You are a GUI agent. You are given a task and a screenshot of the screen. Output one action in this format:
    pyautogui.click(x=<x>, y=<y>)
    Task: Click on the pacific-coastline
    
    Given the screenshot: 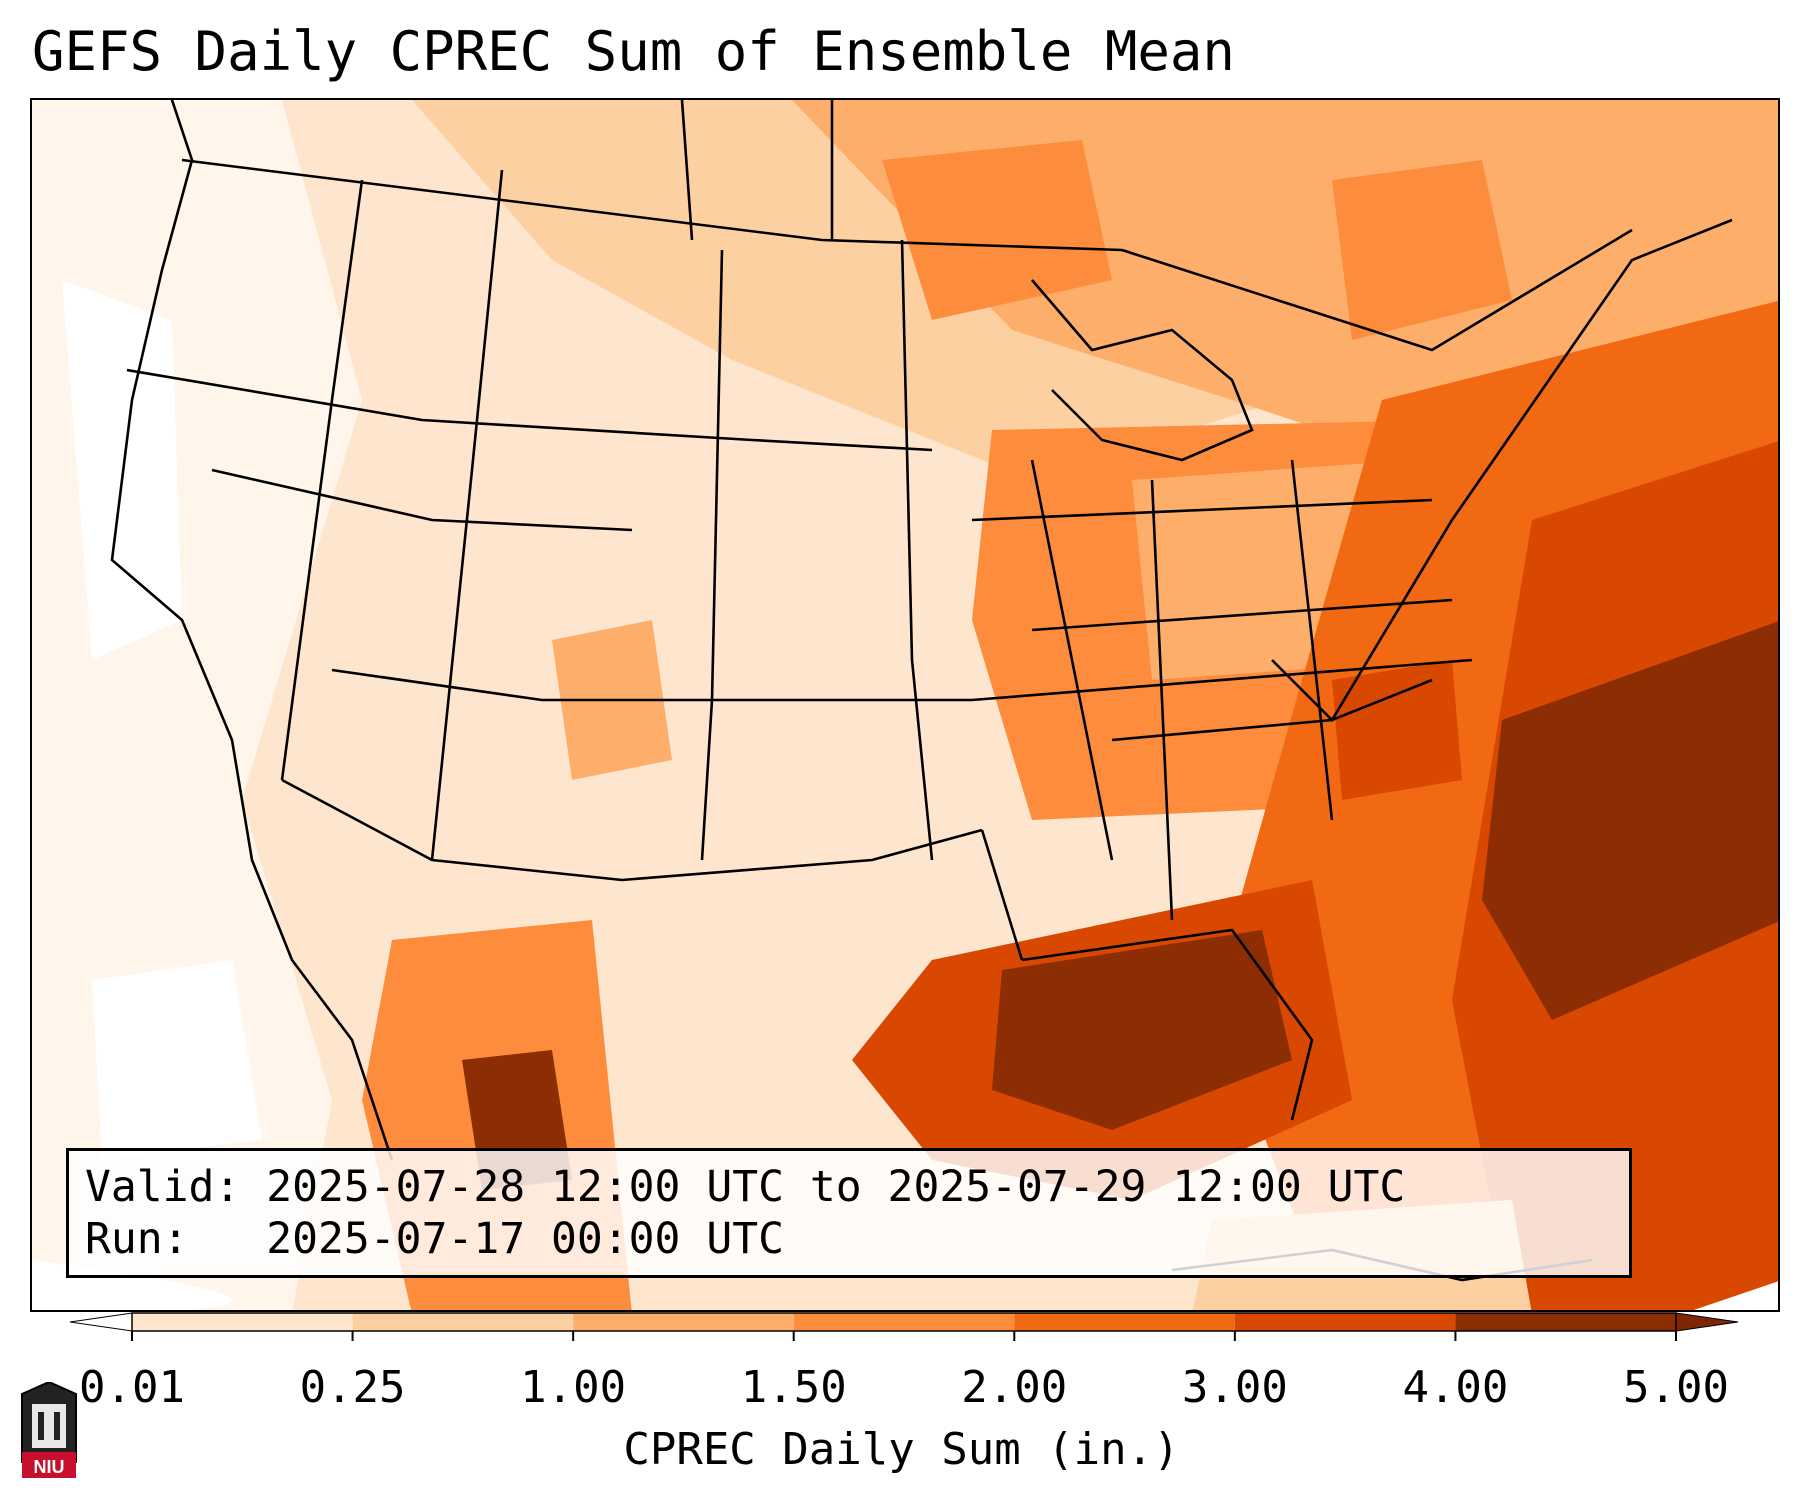 What is the action you would take?
    pyautogui.click(x=252, y=630)
    